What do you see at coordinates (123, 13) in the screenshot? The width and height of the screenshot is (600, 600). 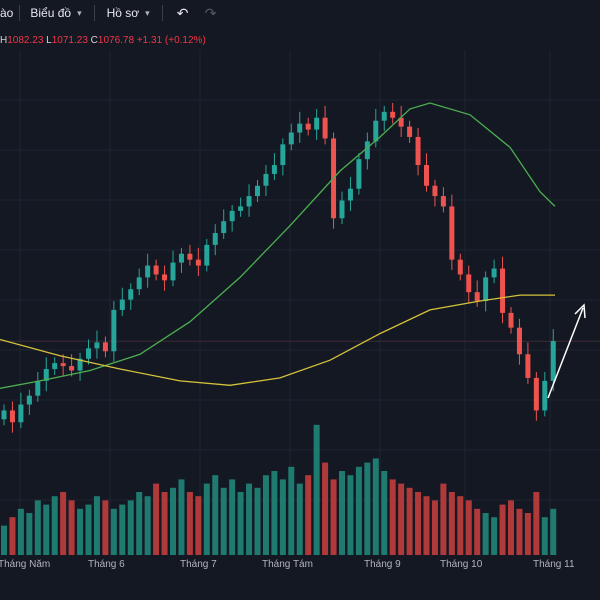 I see `profile-menu-label: Hồ sơ` at bounding box center [123, 13].